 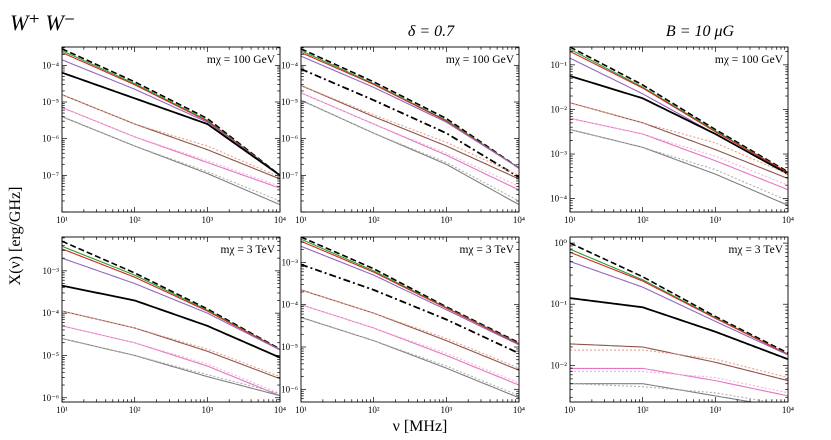 I want to click on panel-5: 10¹ 10² 10³ 10⁴ 10⁻⁶ 10⁻⁵ 10⁻⁴ 10⁻³ mχ = 3 TeV, so click(x=403, y=325).